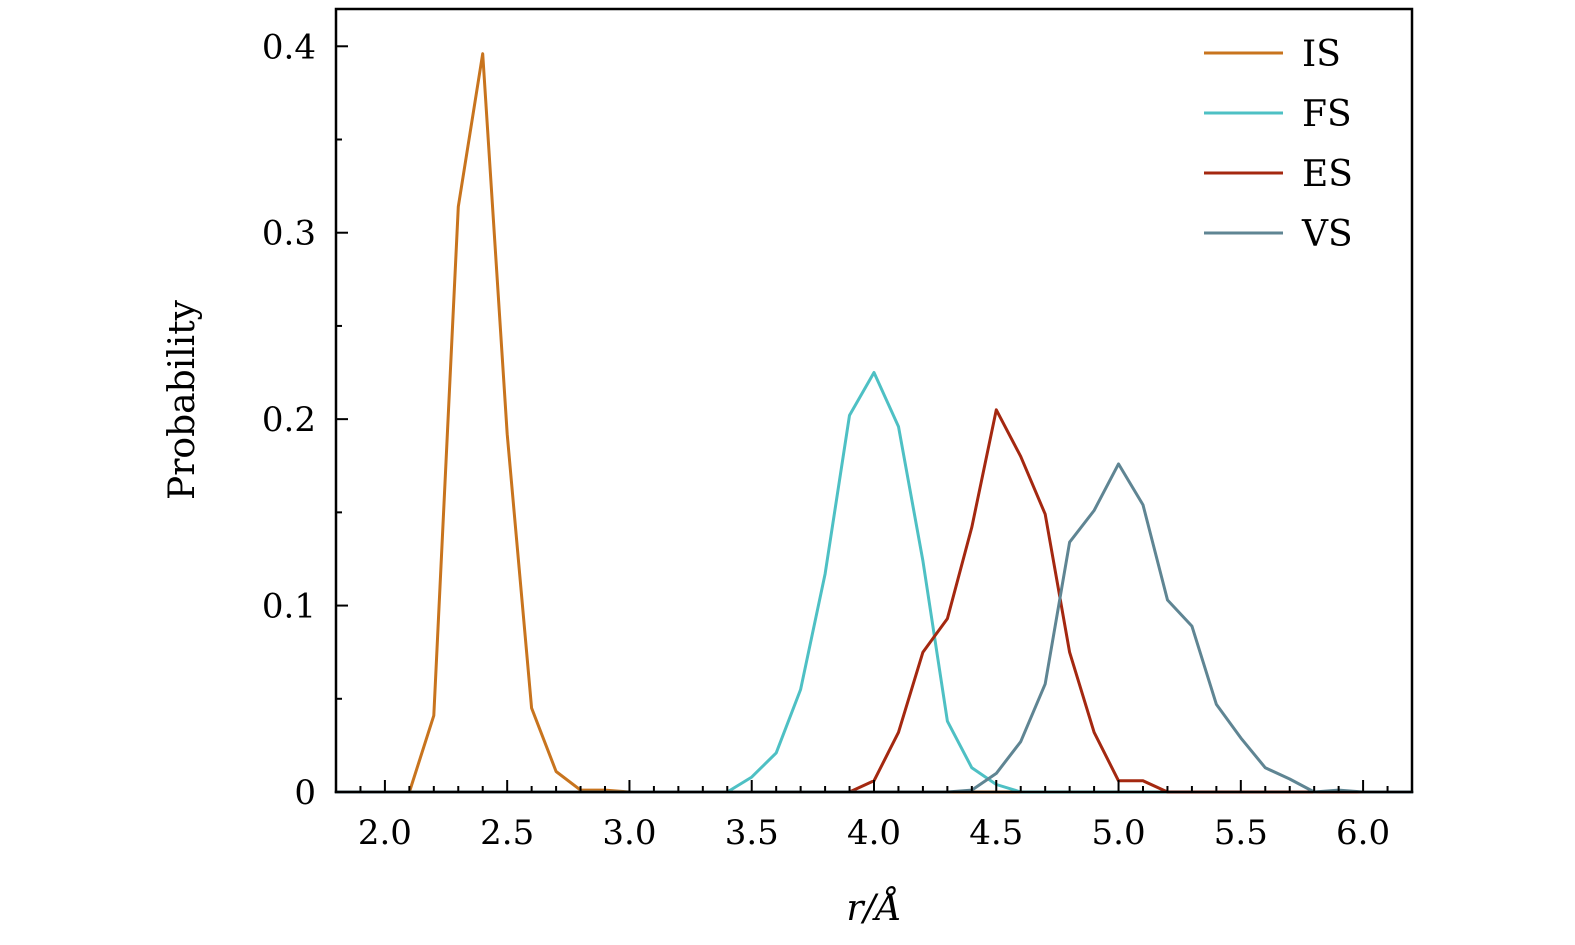 The width and height of the screenshot is (1575, 945). Describe the element at coordinates (1321, 54) in the screenshot. I see `legend-label: IS` at that location.